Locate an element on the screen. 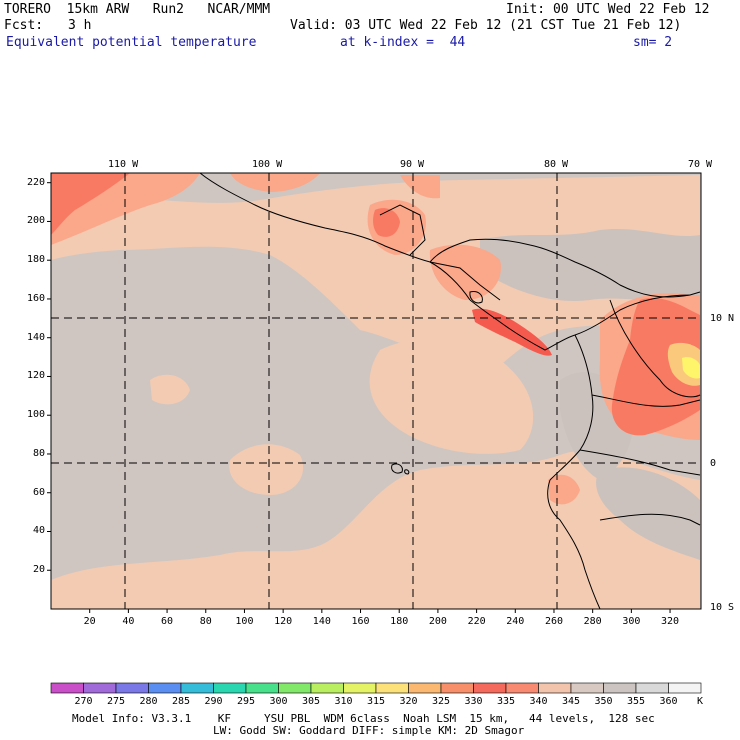 The width and height of the screenshot is (740, 740). y-tick-label: 180 is located at coordinates (35, 260).